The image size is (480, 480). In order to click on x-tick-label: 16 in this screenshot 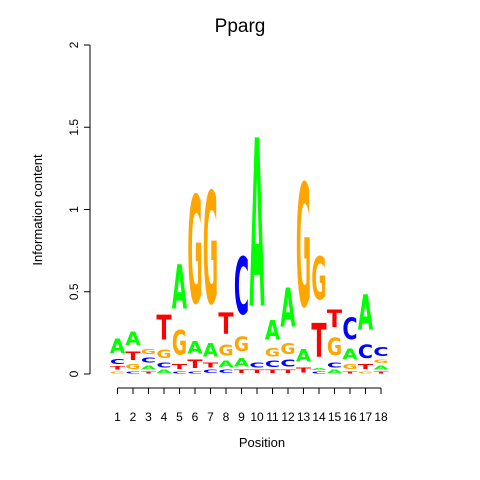, I will do `click(350, 417)`.